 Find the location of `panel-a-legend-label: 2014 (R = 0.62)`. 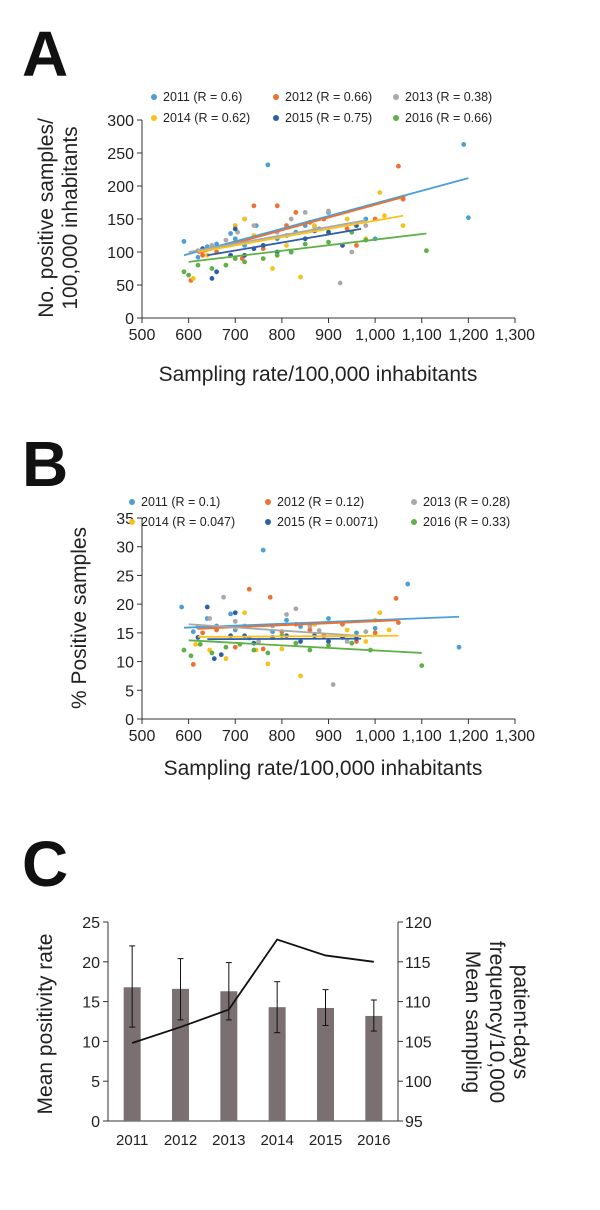

panel-a-legend-label: 2014 (R = 0.62) is located at coordinates (206, 118).